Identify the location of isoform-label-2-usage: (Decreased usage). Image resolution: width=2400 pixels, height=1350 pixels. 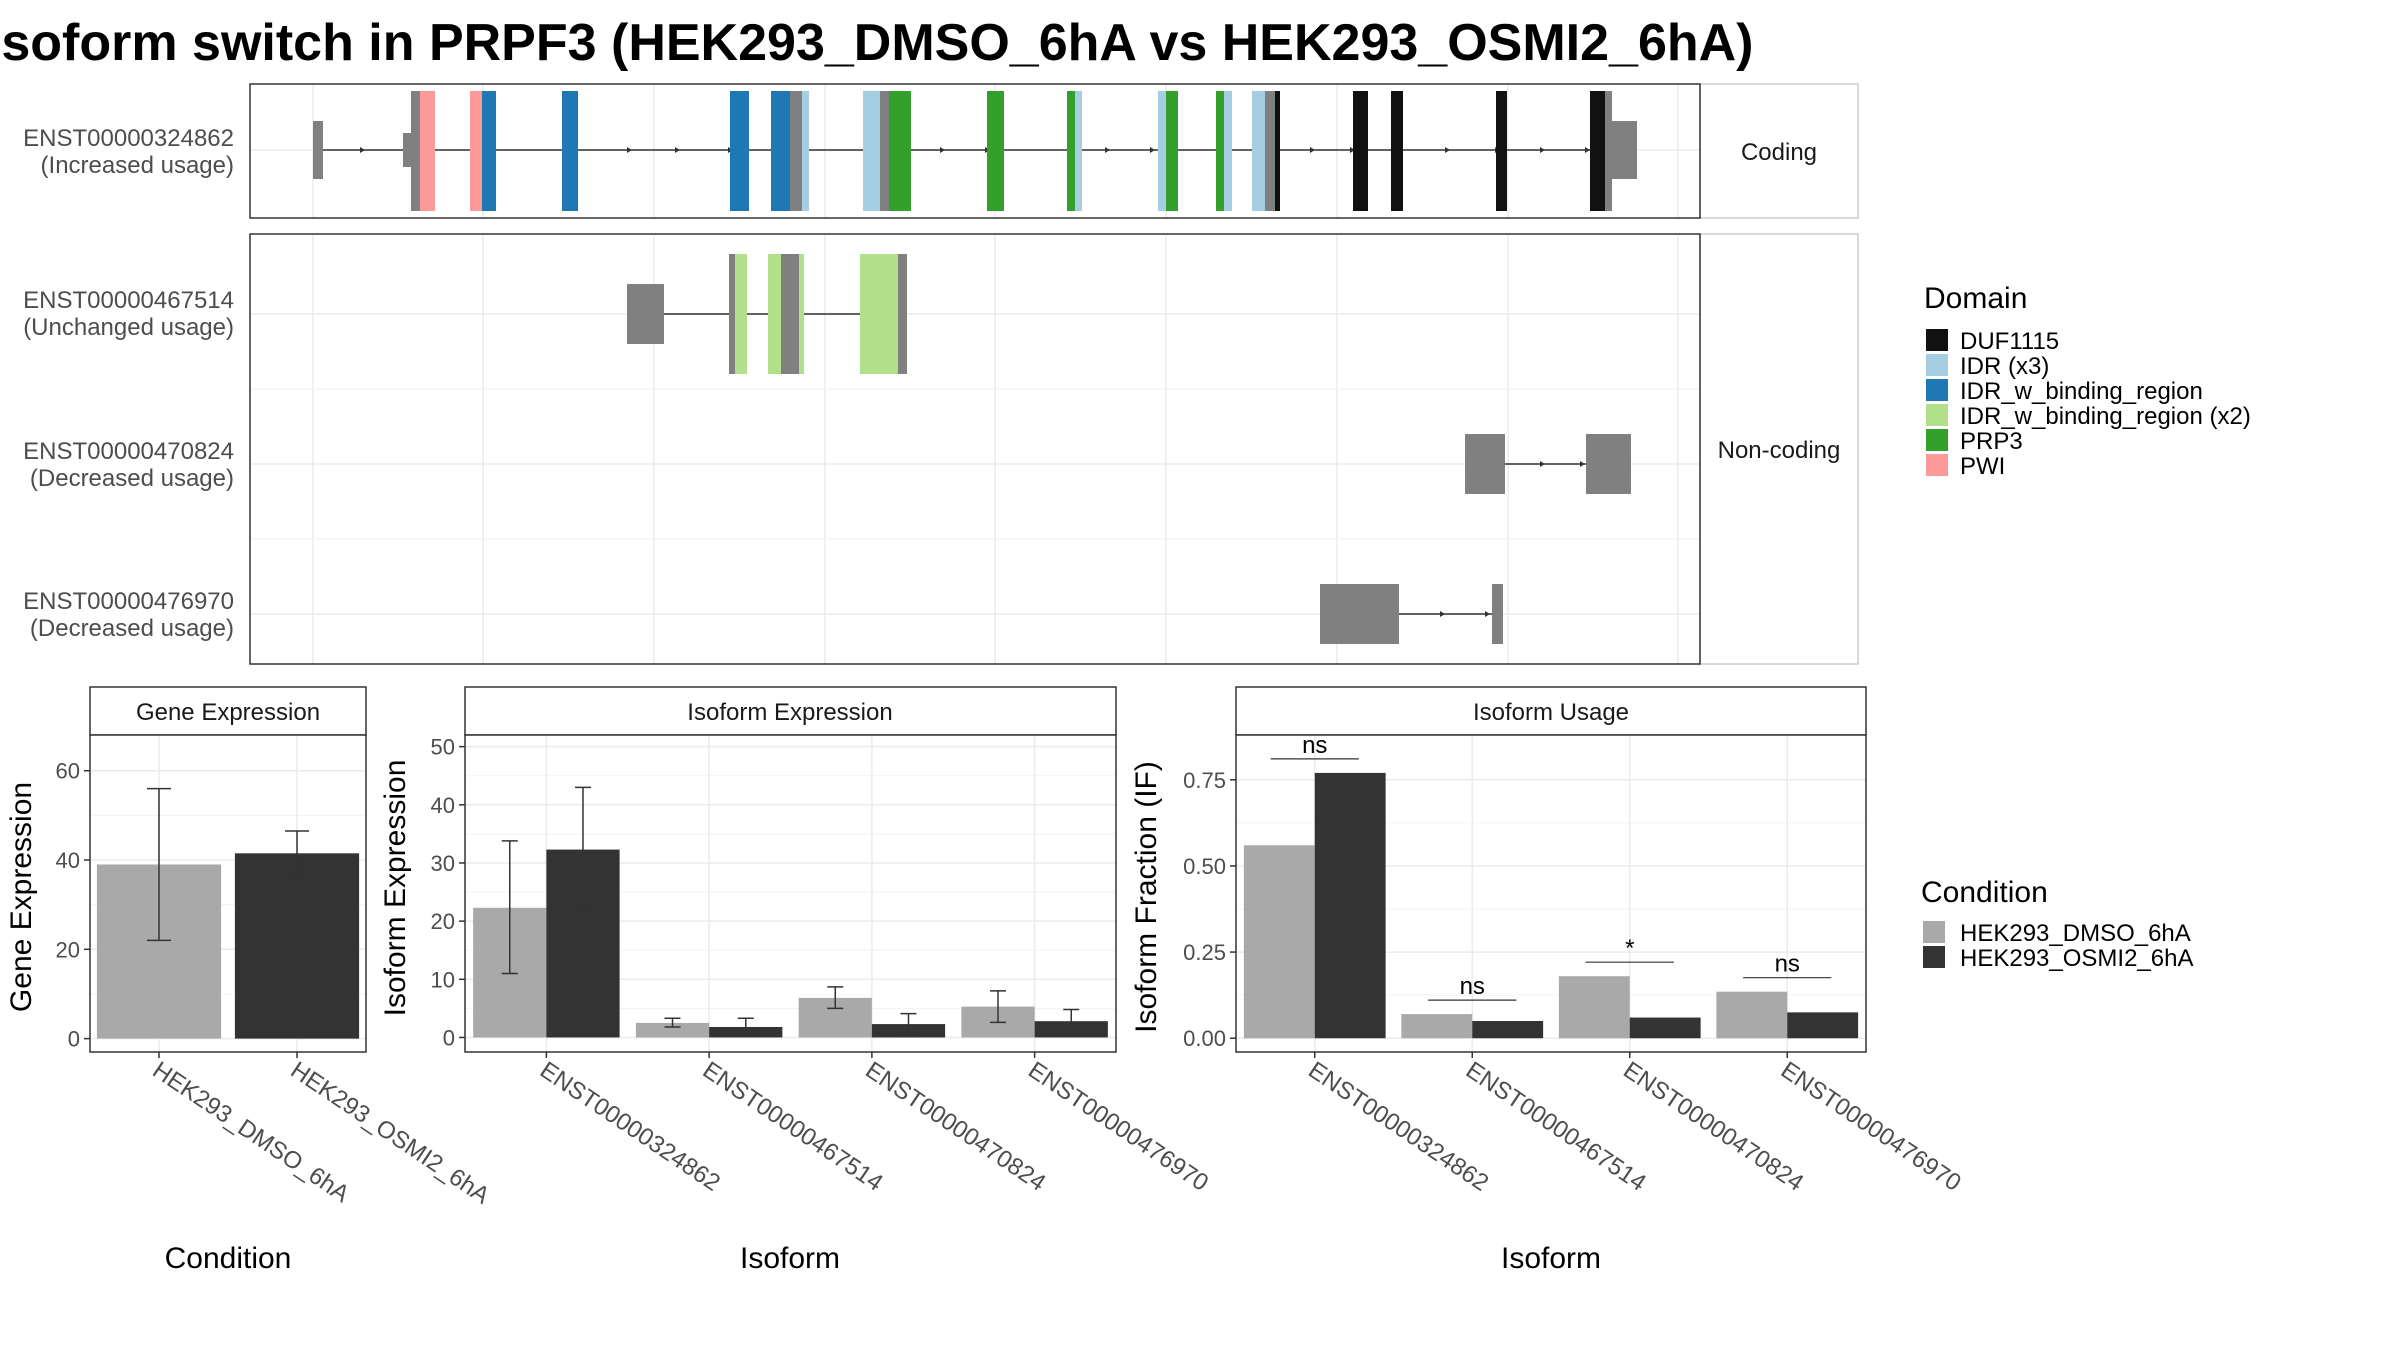
(132, 478).